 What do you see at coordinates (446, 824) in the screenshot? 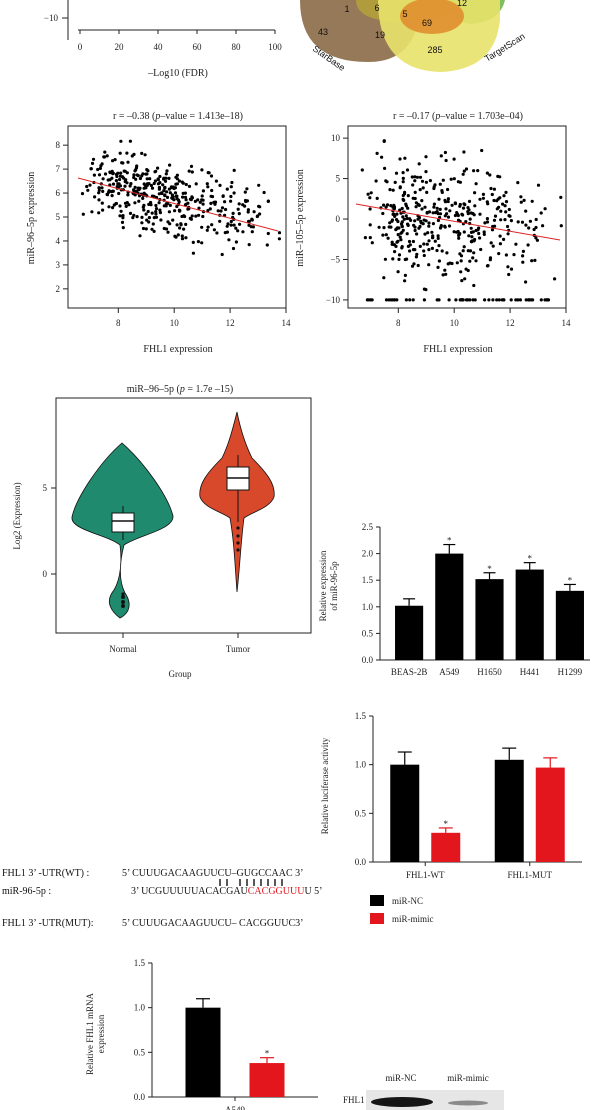
I see `luciferase-significance: *` at bounding box center [446, 824].